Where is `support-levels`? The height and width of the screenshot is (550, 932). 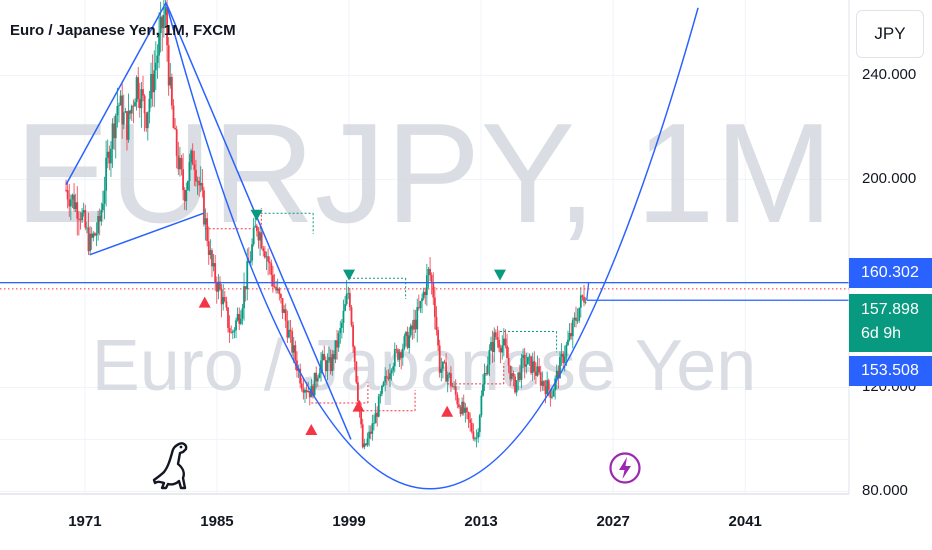
support-levels is located at coordinates (381, 310).